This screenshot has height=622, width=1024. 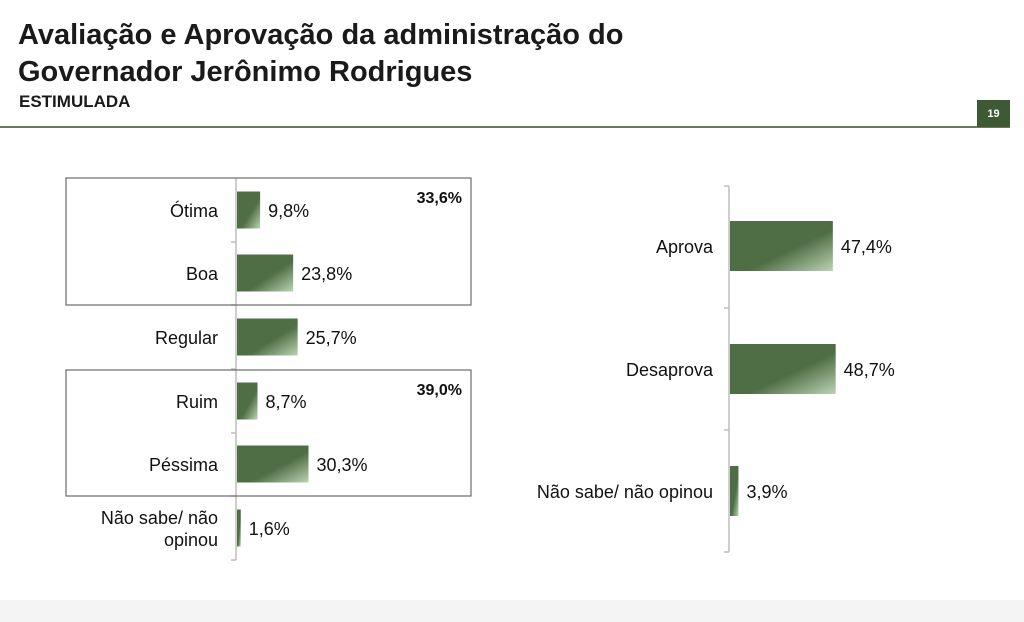 I want to click on category-label-desaprova: Desaprova, so click(x=670, y=370).